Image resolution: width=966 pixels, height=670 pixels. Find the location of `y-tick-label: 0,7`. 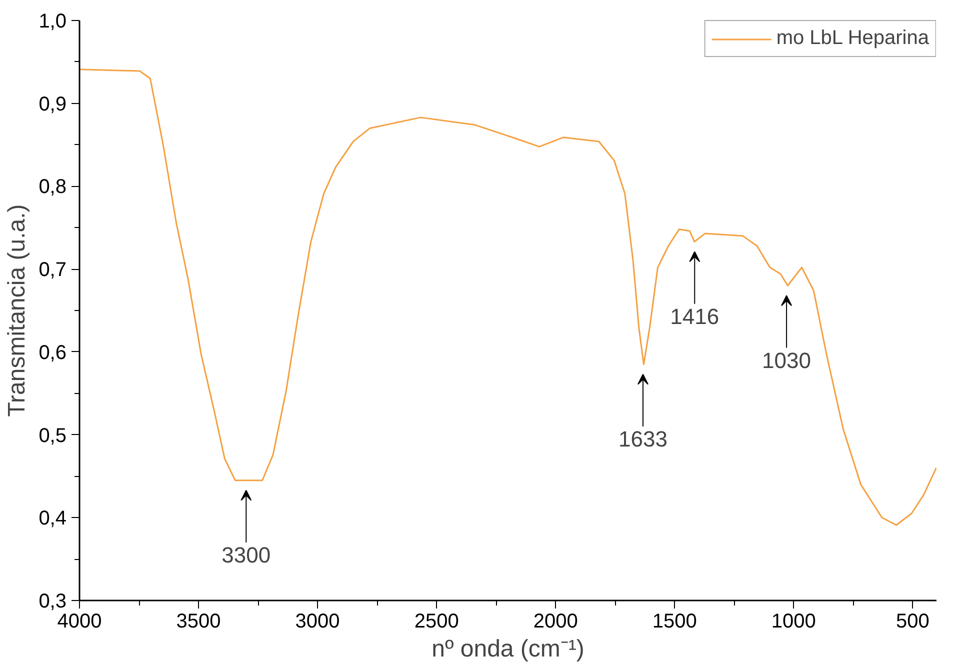

y-tick-label: 0,7 is located at coordinates (52, 270).